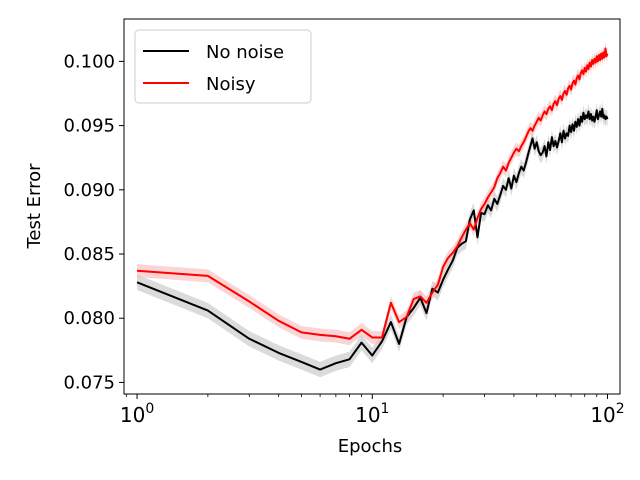 The height and width of the screenshot is (480, 640). I want to click on legend: No noise Noisy, so click(223, 66).